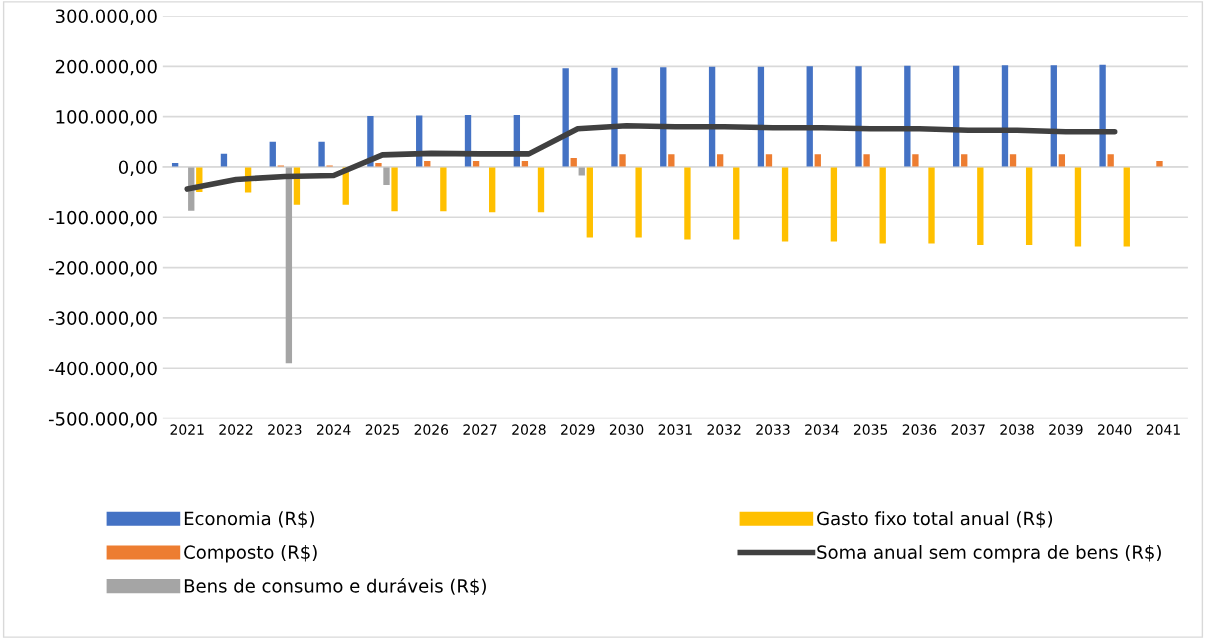 This screenshot has height=639, width=1206. What do you see at coordinates (1115, 429) in the screenshot?
I see `x-tick-label: 2040` at bounding box center [1115, 429].